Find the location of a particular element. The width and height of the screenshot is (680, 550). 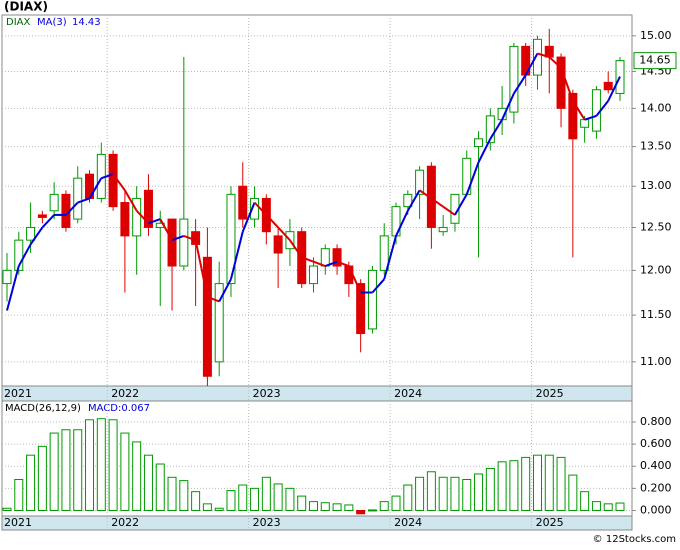

y-tick-label: 0.400 is located at coordinates (656, 465).